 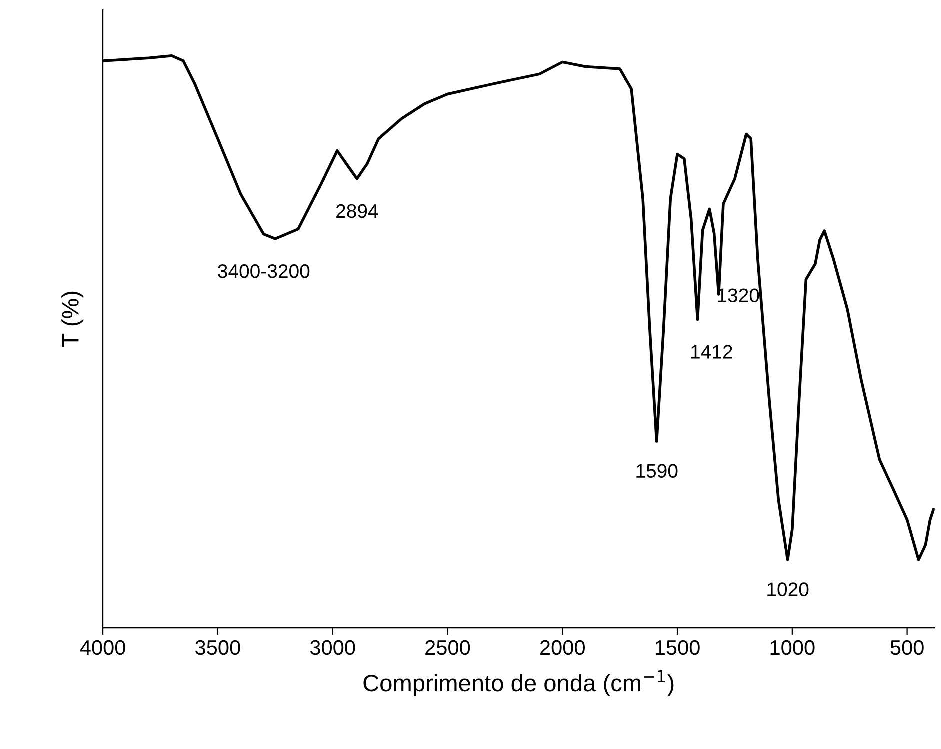 I want to click on x-tick-label: 4000, so click(x=103, y=648).